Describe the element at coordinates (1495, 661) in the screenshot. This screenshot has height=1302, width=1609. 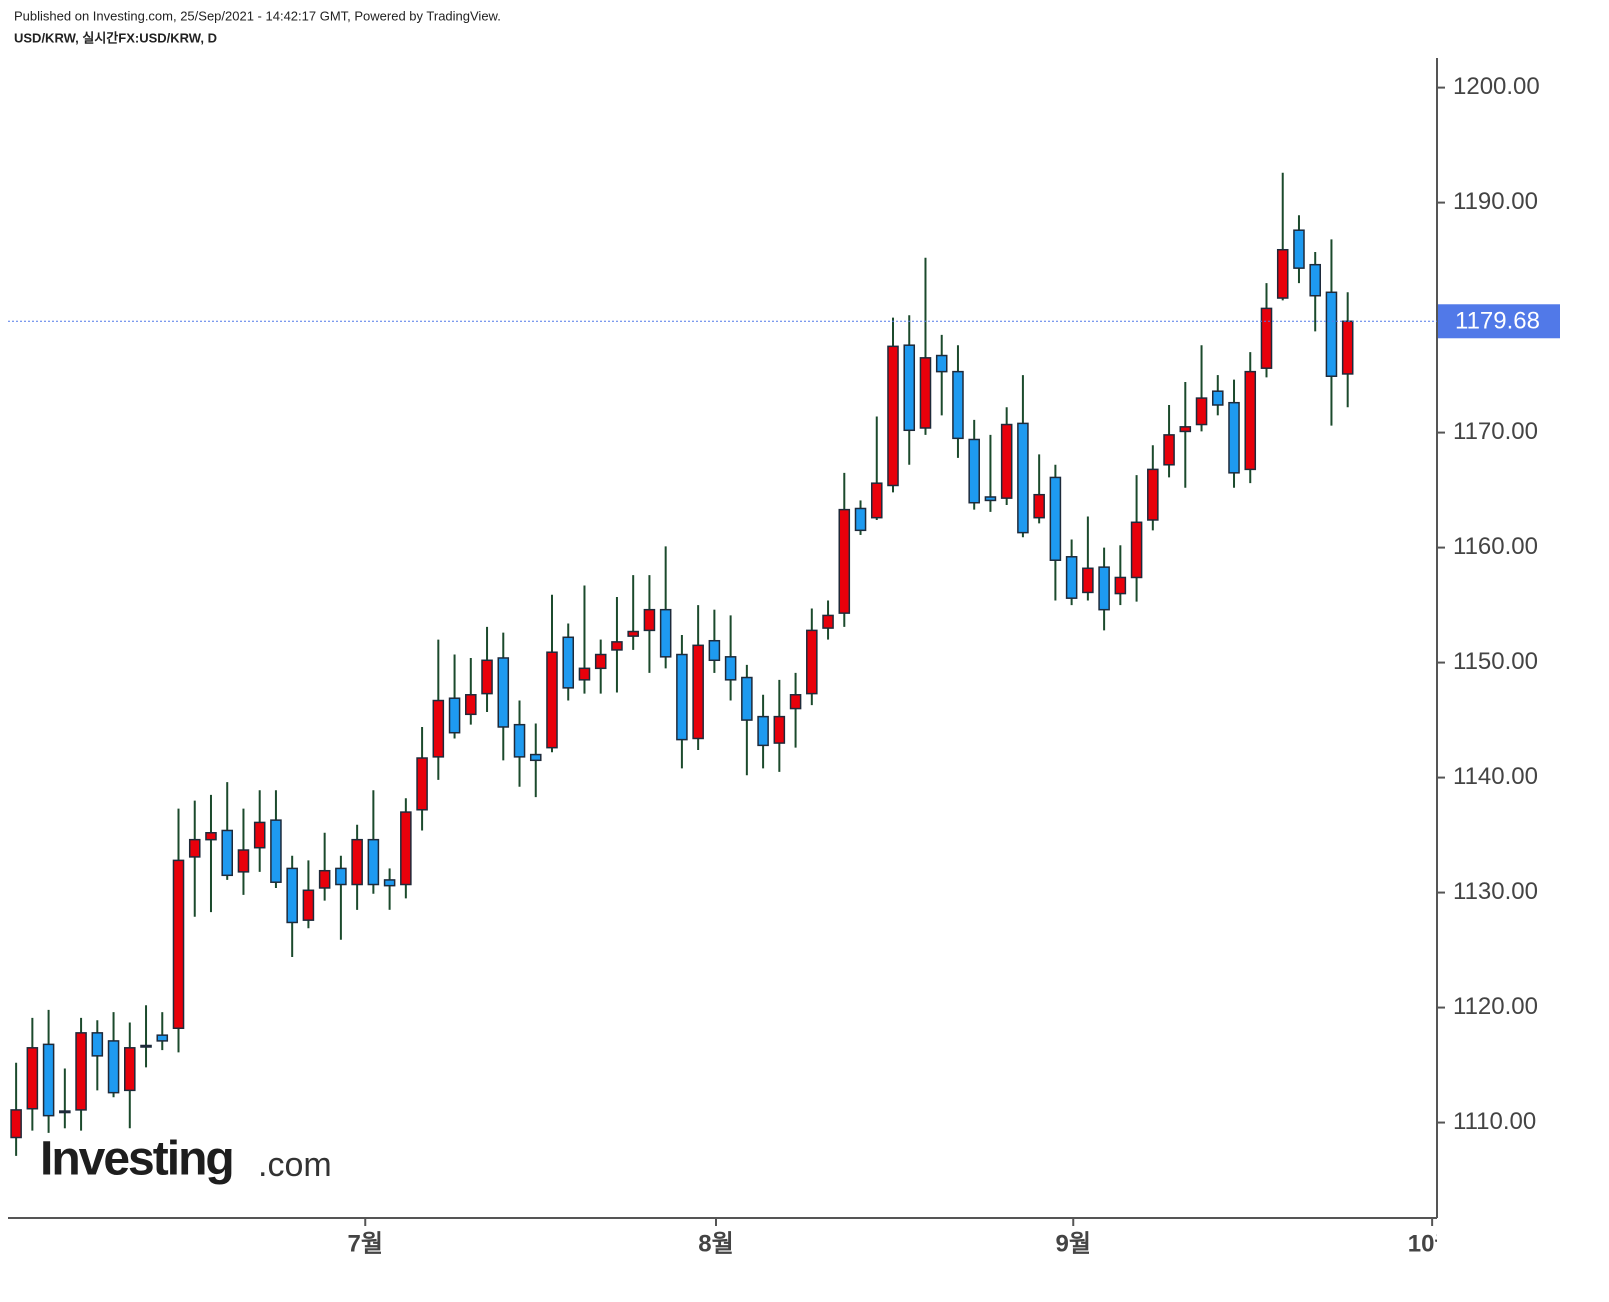
I see `y-tick-label: 1150.00` at that location.